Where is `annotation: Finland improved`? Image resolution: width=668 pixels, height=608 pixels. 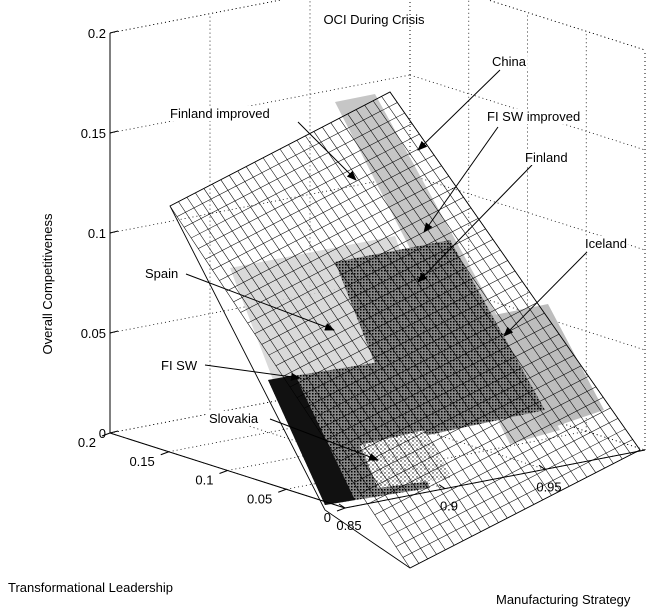
annotation: Finland improved is located at coordinates (263, 143).